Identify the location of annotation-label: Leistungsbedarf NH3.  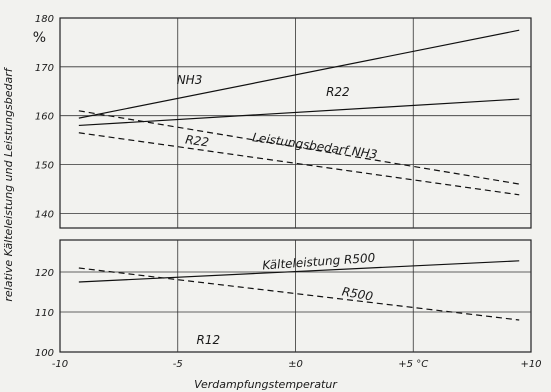
(315, 145).